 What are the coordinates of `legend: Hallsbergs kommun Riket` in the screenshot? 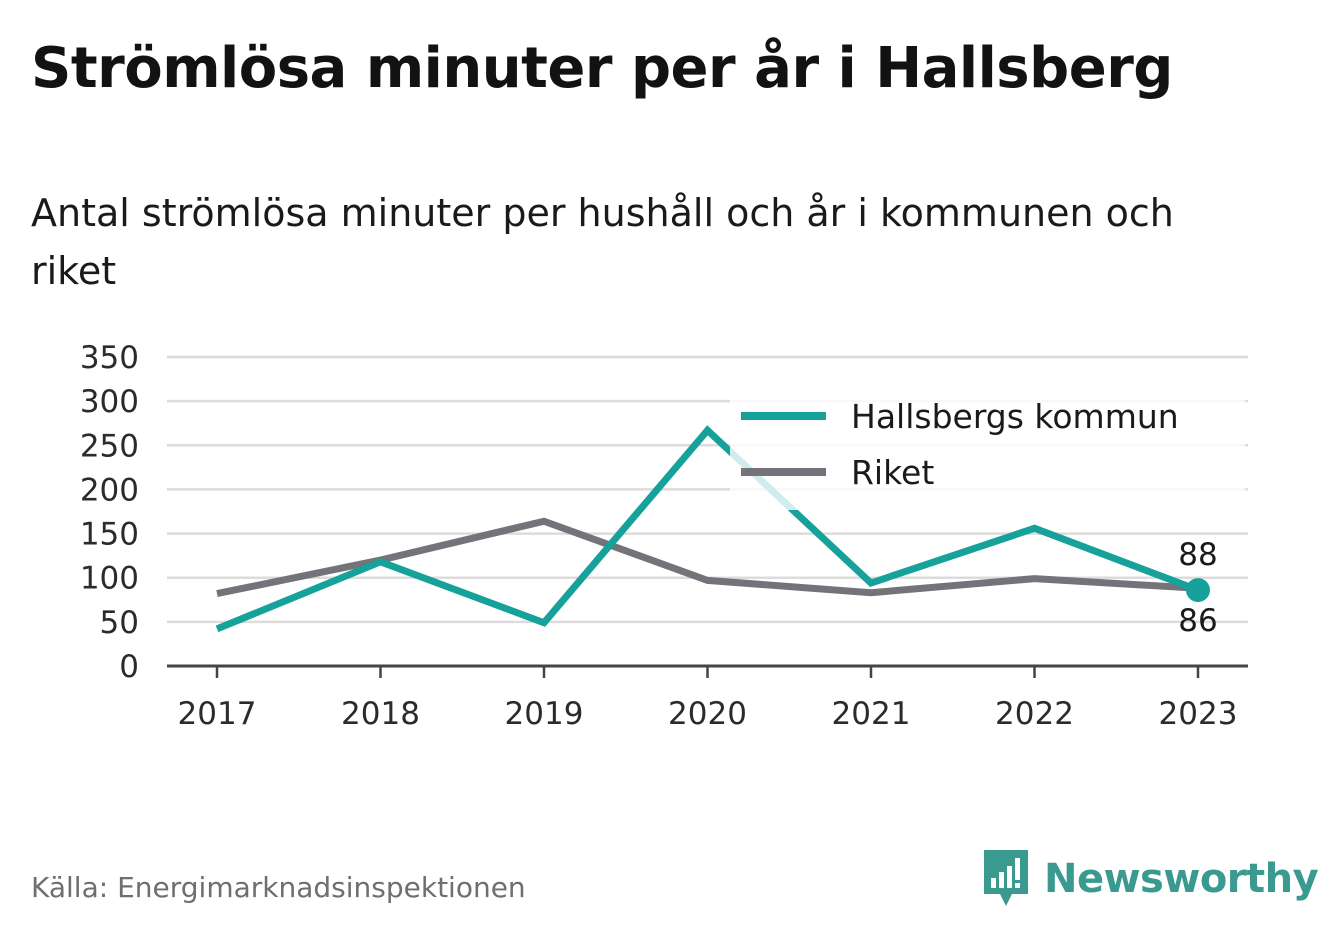 It's located at (987, 450).